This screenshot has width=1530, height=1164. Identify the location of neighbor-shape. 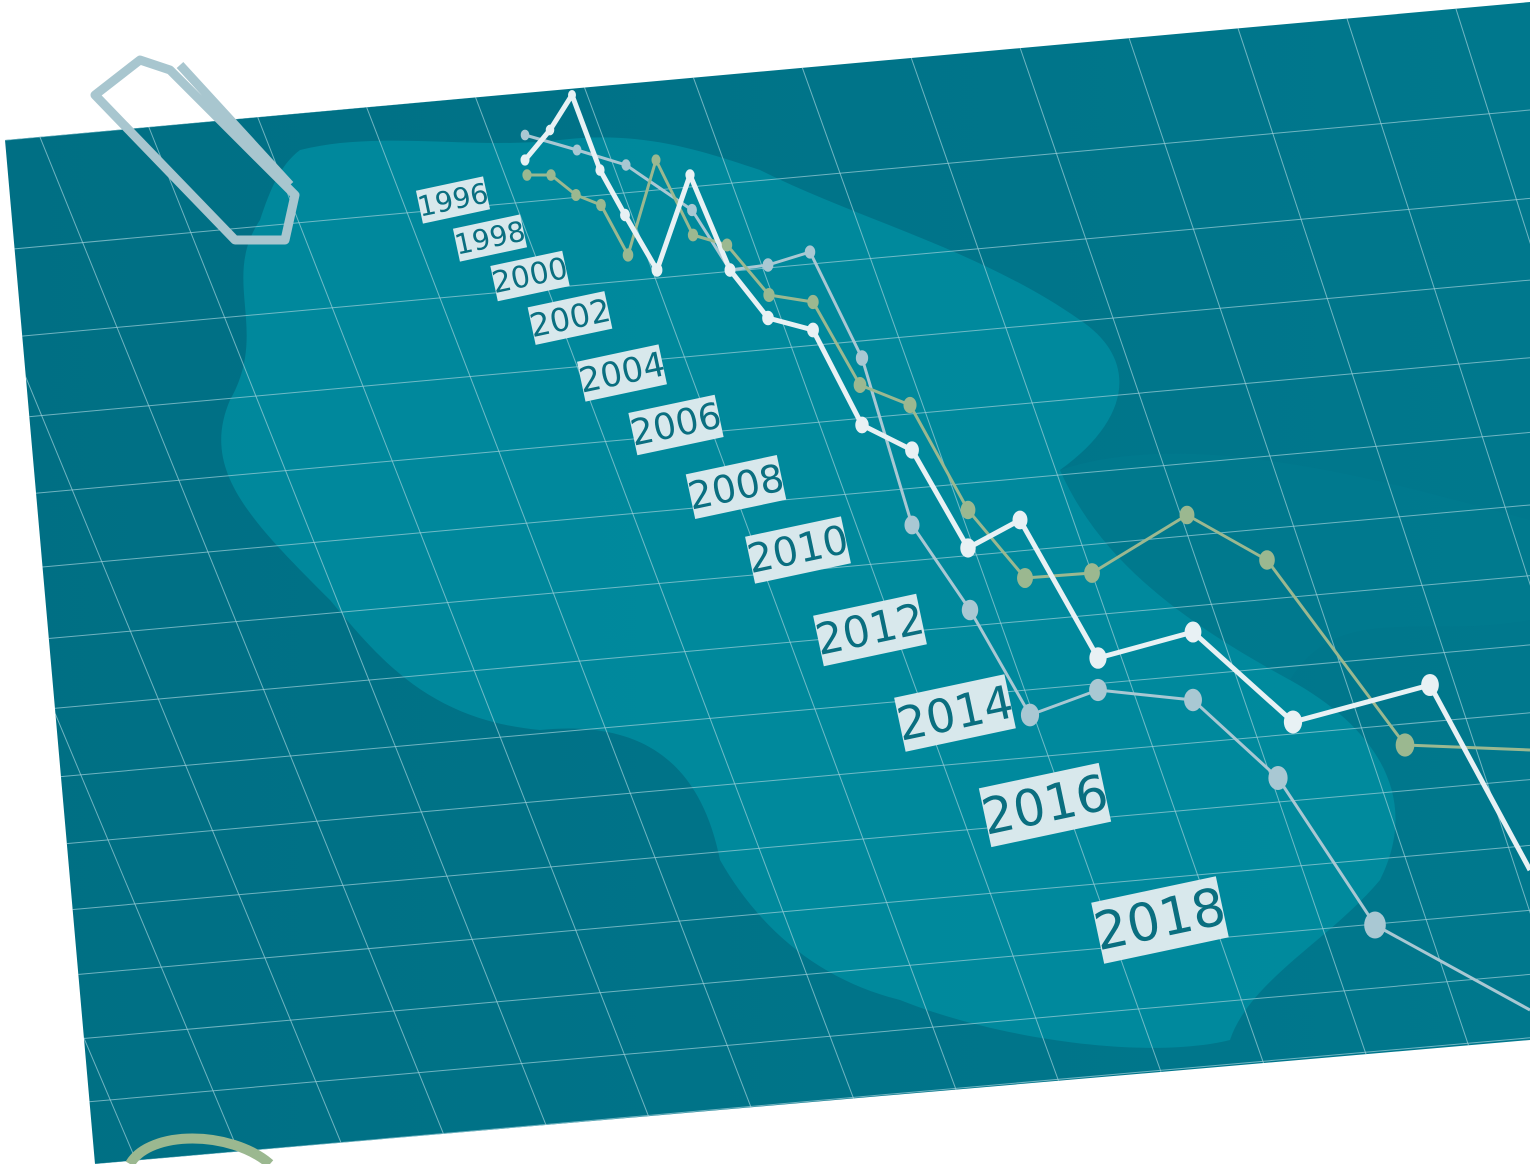
(1295, 566).